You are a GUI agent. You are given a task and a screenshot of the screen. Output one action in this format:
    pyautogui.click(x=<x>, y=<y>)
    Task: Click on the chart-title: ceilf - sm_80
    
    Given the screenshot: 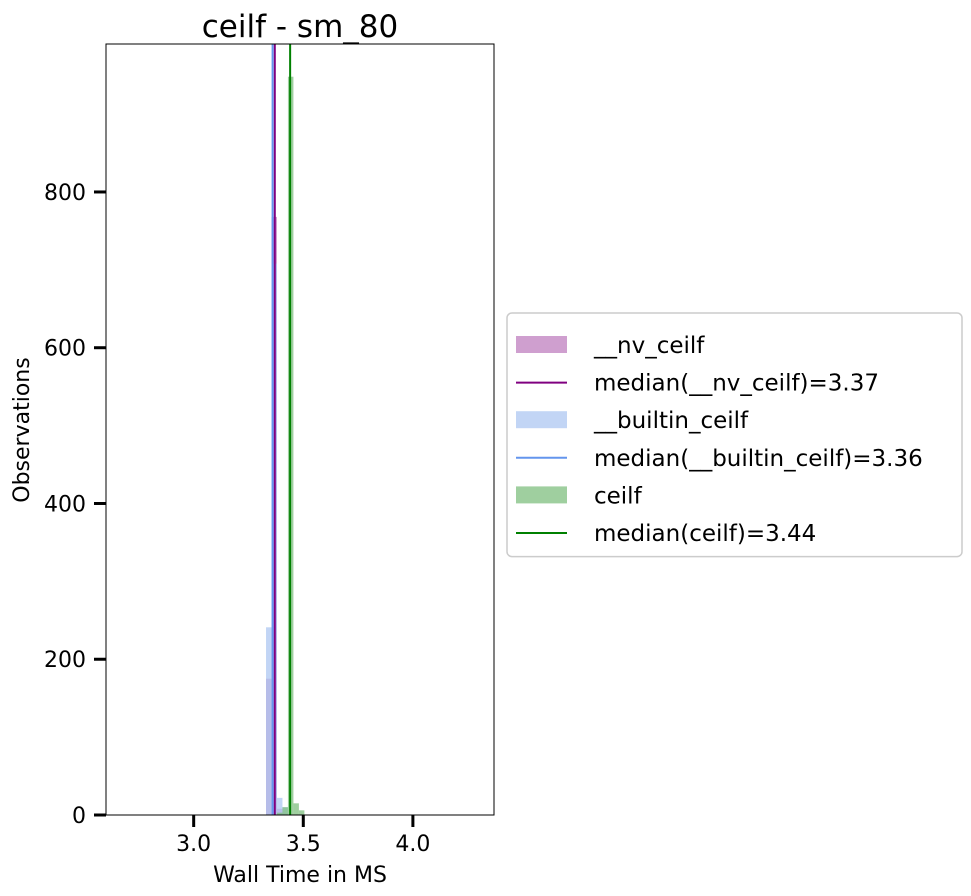 What is the action you would take?
    pyautogui.click(x=300, y=27)
    